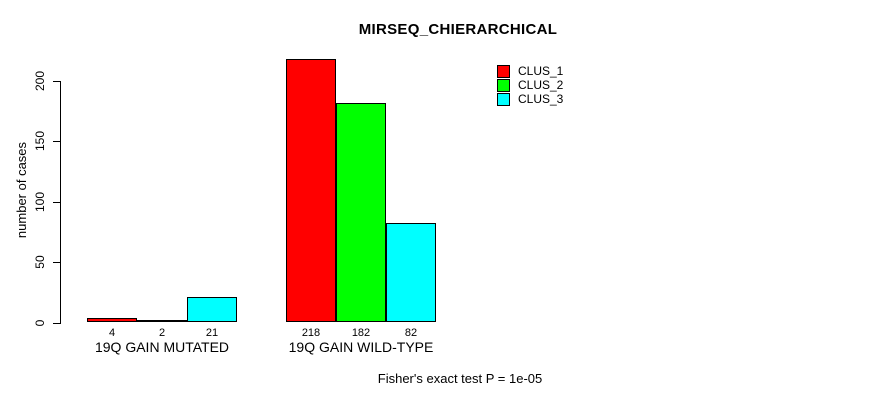 Image resolution: width=890 pixels, height=400 pixels. I want to click on group-label: 19Q GAIN WILD-TYPE, so click(361, 347).